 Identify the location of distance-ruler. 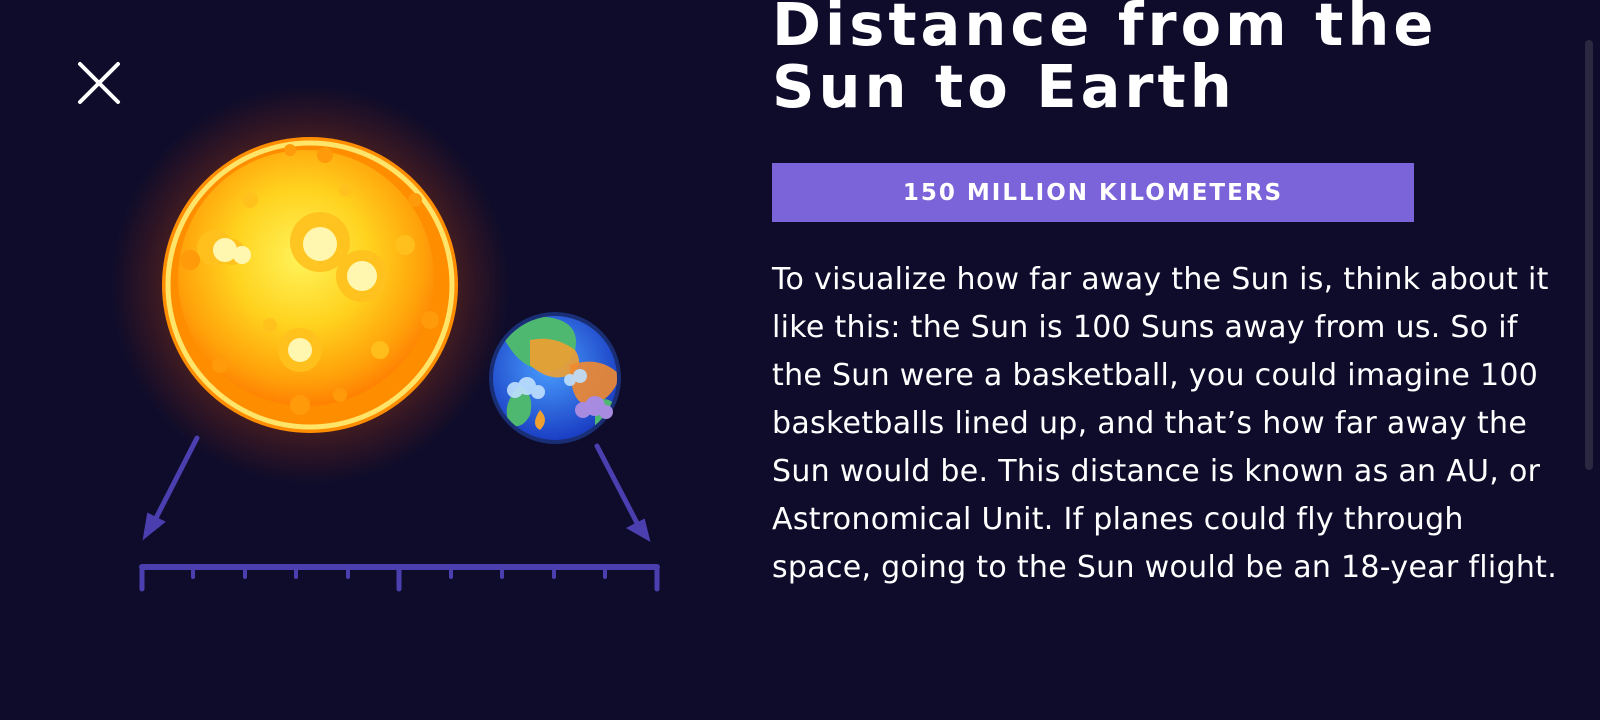
(399, 578).